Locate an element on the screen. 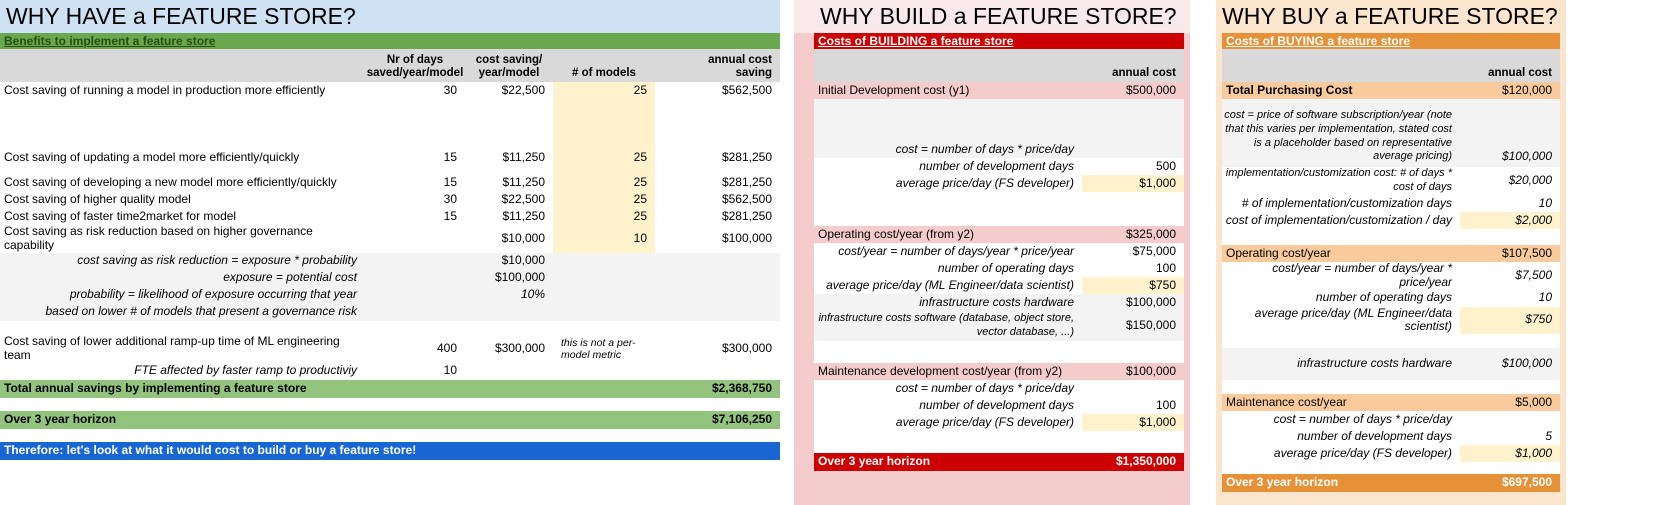 The height and width of the screenshot is (505, 1665). horizon-value: $7,106,250 is located at coordinates (741, 418).